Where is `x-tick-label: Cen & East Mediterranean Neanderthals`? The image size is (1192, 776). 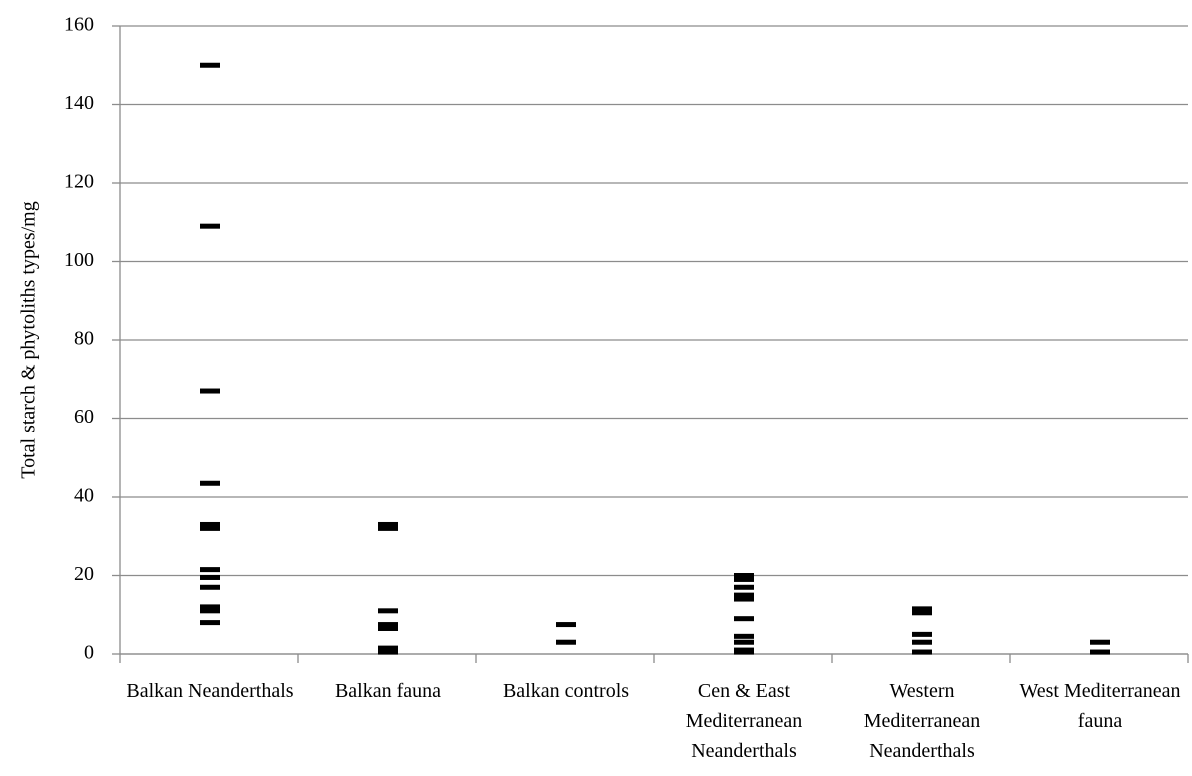
x-tick-label: Cen & East Mediterranean Neanderthals is located at coordinates (744, 721).